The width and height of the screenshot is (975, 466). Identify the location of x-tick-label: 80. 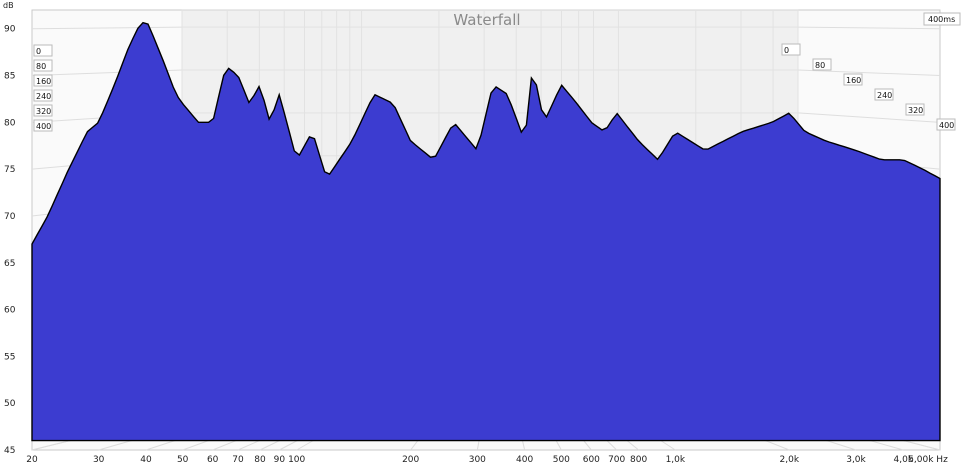
(260, 460).